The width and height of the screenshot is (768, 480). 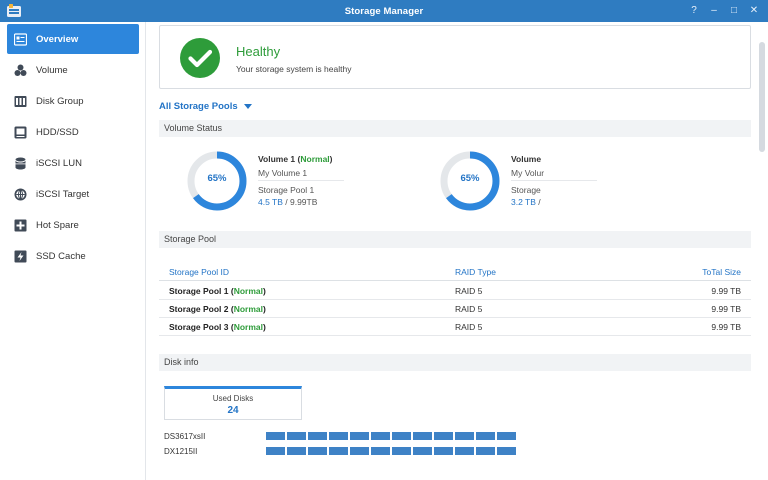 What do you see at coordinates (694, 10) in the screenshot?
I see `help-button: ?` at bounding box center [694, 10].